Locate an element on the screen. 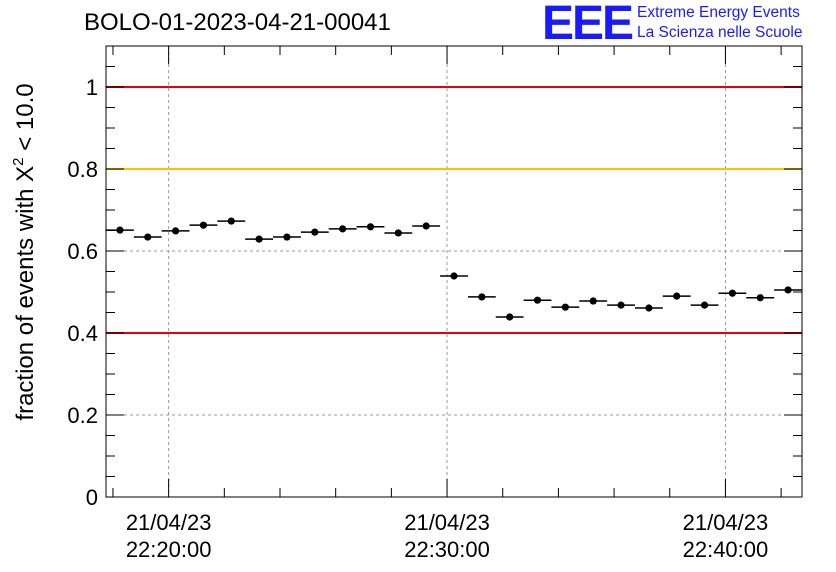 The width and height of the screenshot is (836, 572). y-axis-title-suffix: < 10.0 is located at coordinates (25, 120).